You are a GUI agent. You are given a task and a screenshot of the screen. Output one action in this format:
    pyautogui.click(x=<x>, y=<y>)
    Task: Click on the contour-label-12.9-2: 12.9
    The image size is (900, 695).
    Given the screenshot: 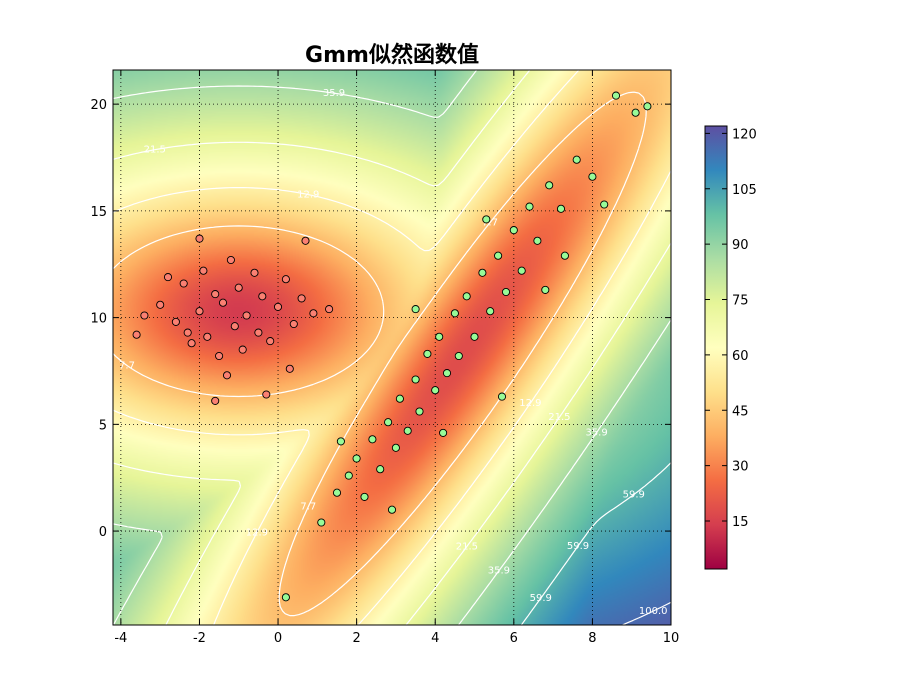 What is the action you would take?
    pyautogui.click(x=257, y=533)
    